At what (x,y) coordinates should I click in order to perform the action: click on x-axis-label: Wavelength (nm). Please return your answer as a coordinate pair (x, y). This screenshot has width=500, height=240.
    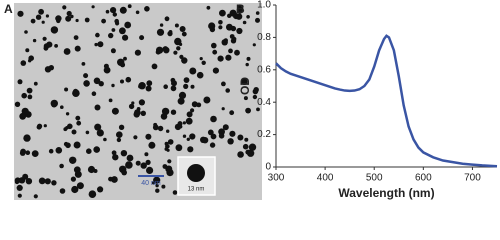
    Looking at the image, I should click on (386, 193).